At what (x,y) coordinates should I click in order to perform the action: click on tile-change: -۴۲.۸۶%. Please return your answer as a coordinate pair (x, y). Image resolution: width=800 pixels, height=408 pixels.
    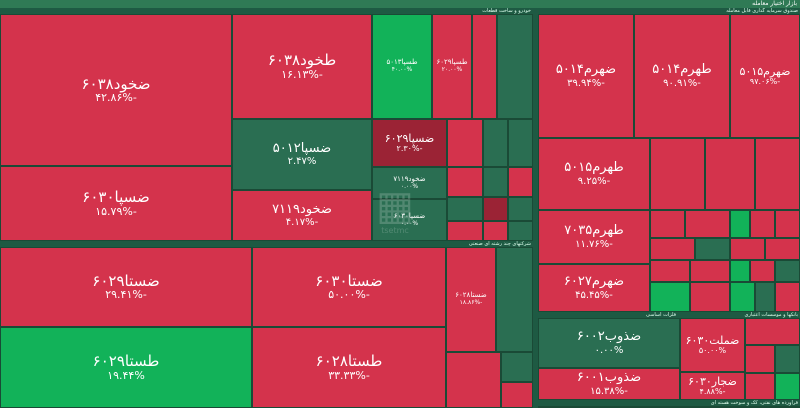
    Looking at the image, I should click on (116, 98).